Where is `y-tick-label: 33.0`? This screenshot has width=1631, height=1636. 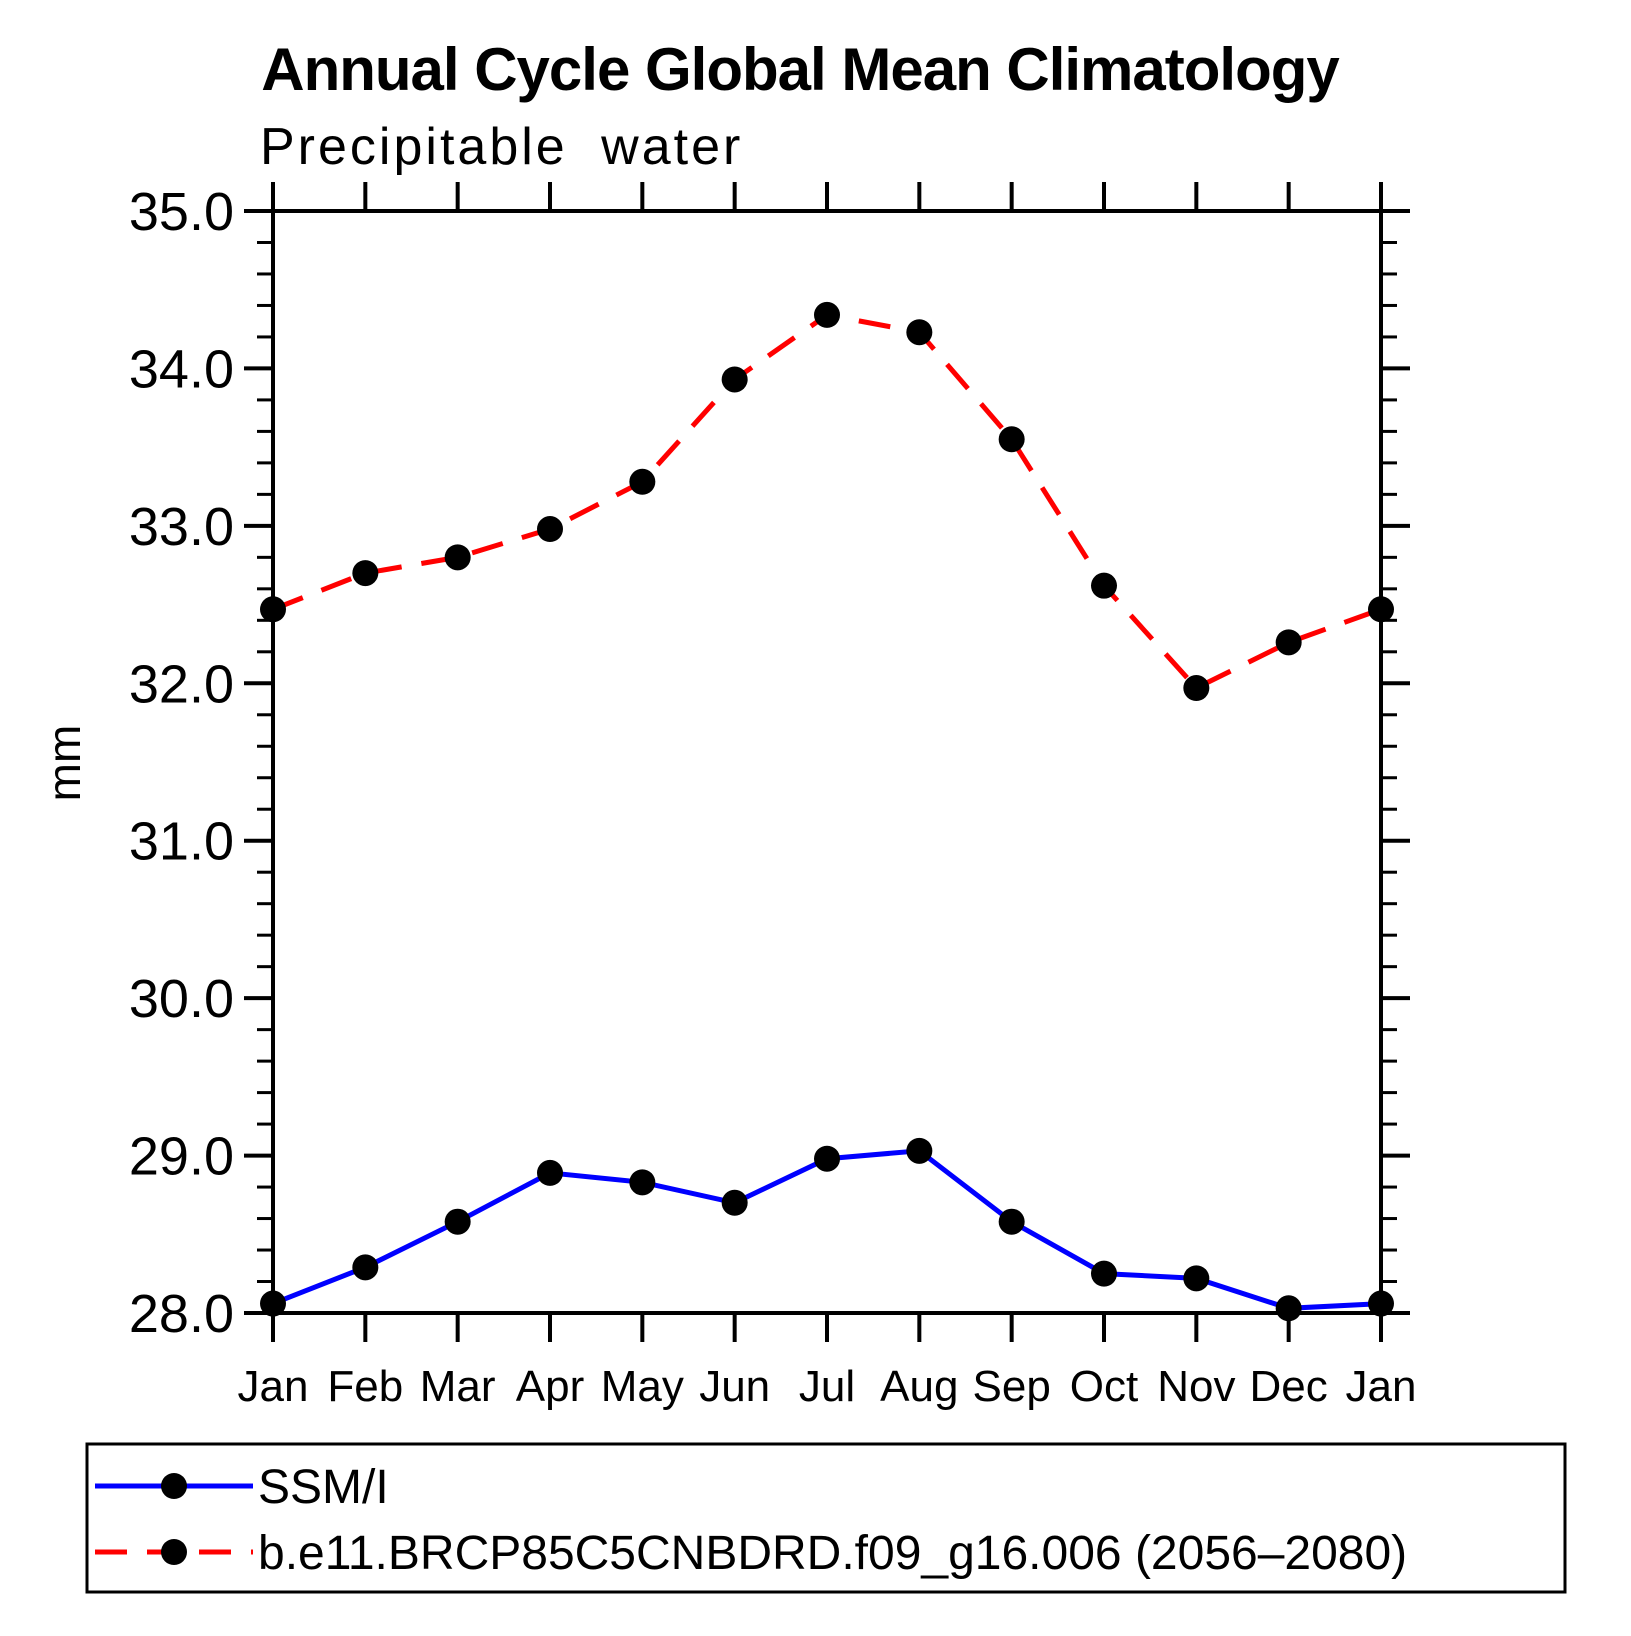
y-tick-label: 33.0 is located at coordinates (181, 527).